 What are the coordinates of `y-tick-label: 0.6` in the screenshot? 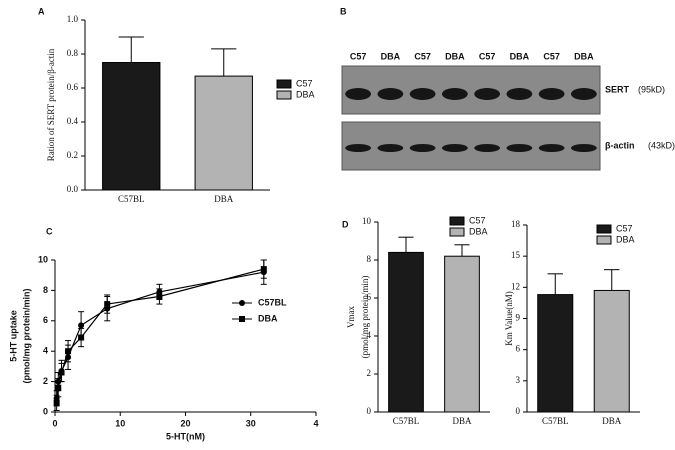 It's located at (73, 87).